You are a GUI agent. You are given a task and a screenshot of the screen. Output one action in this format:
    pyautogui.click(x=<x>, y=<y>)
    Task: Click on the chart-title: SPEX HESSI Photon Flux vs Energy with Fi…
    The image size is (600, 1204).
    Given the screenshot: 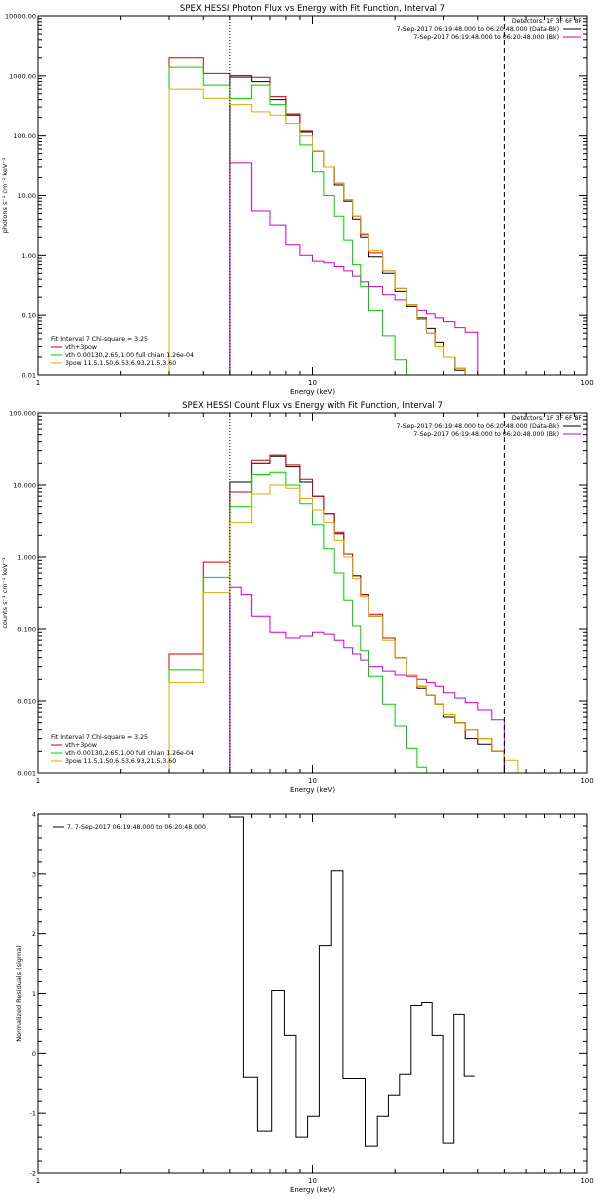 What is the action you would take?
    pyautogui.click(x=312, y=9)
    